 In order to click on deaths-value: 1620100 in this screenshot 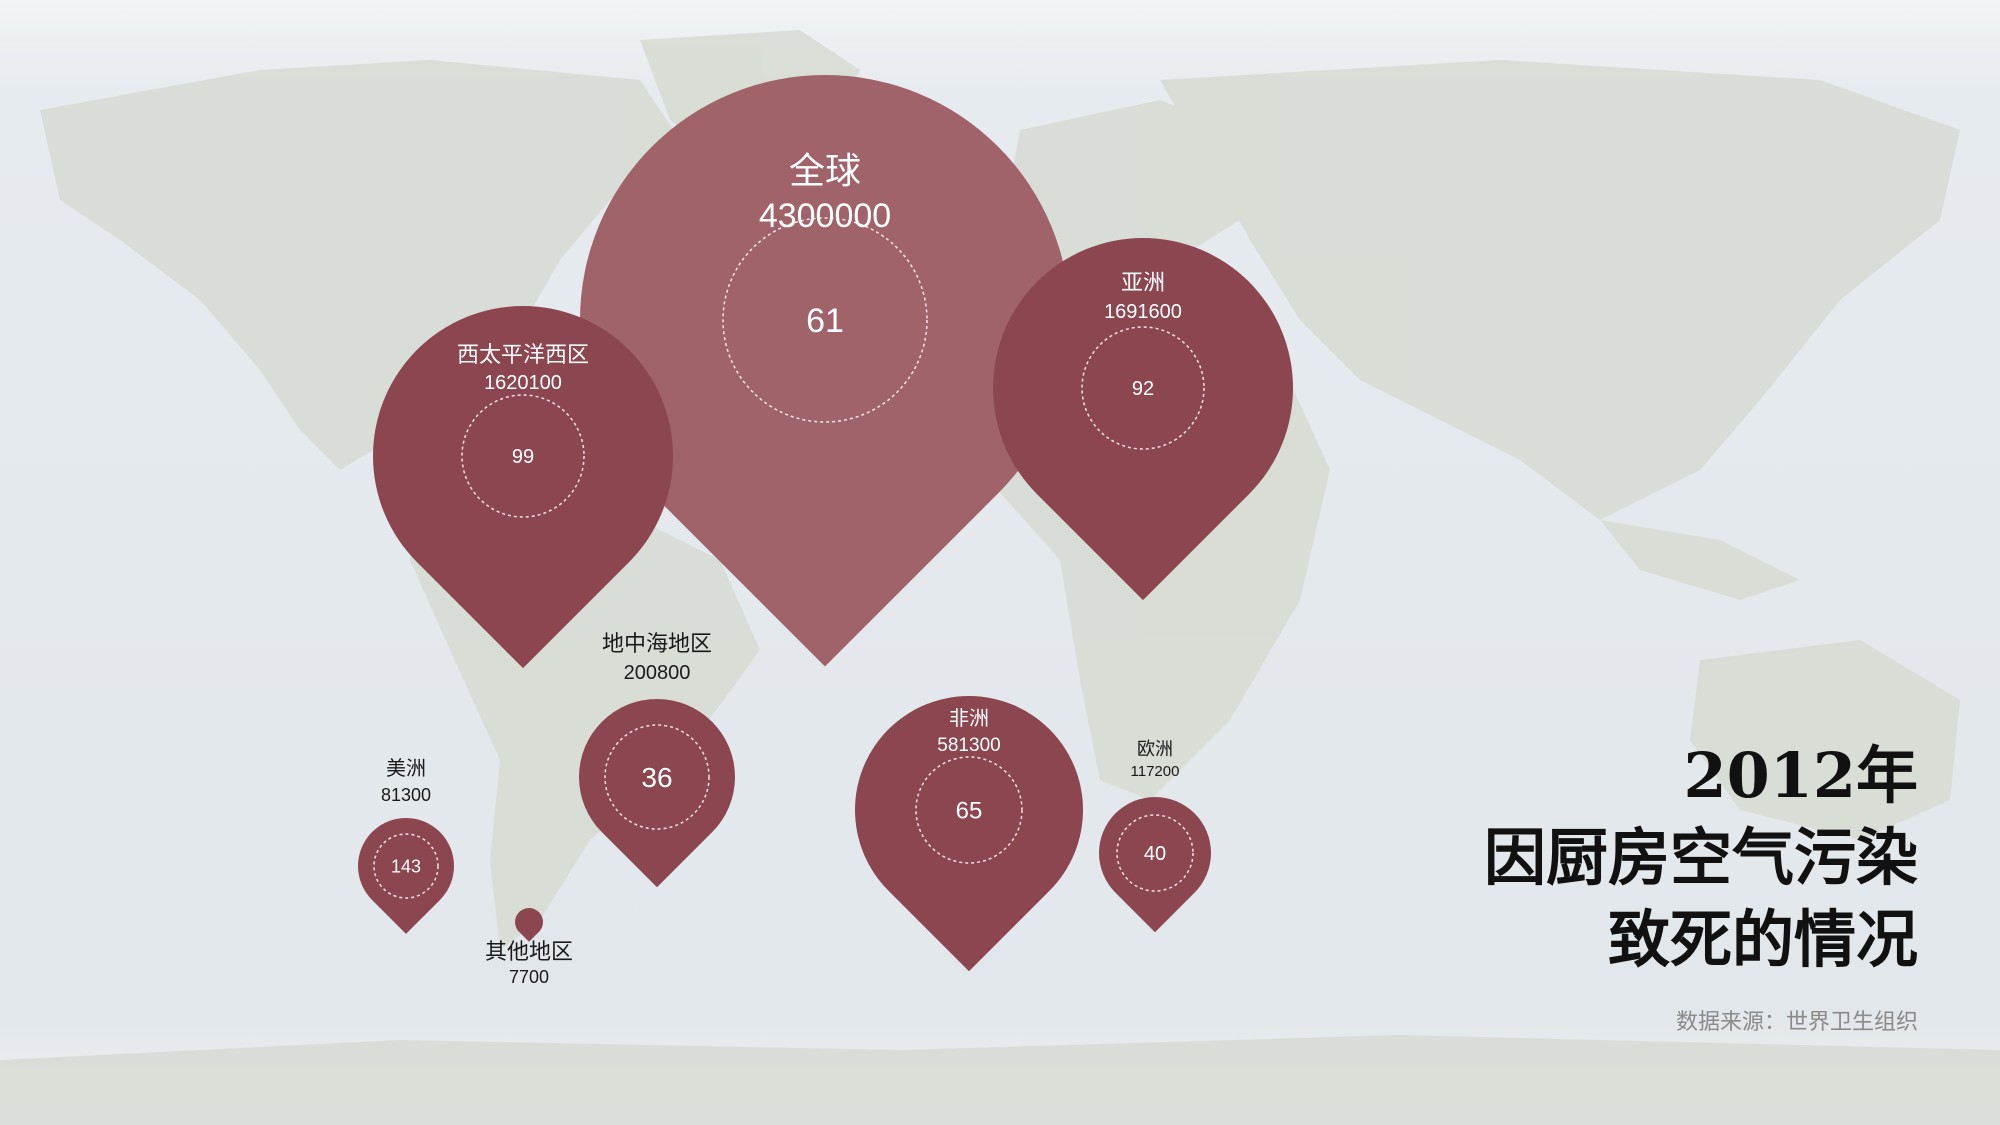, I will do `click(523, 383)`.